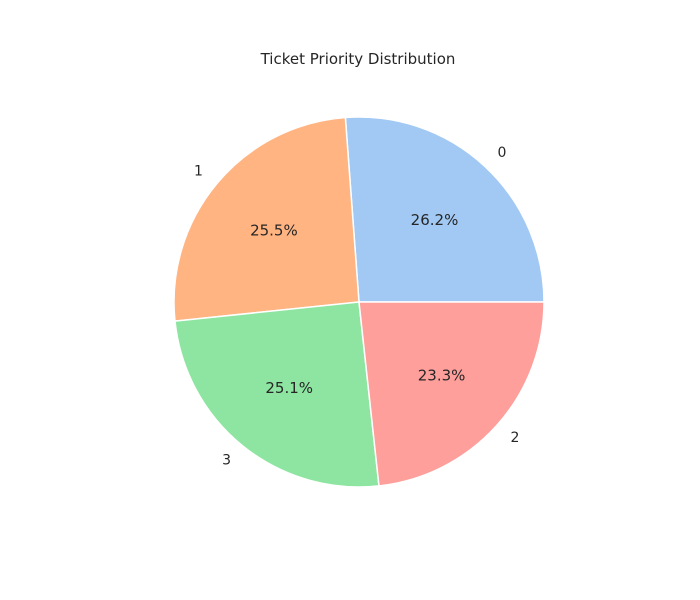  Describe the element at coordinates (274, 230) in the screenshot. I see `slice-percent-1: 25.5%` at that location.